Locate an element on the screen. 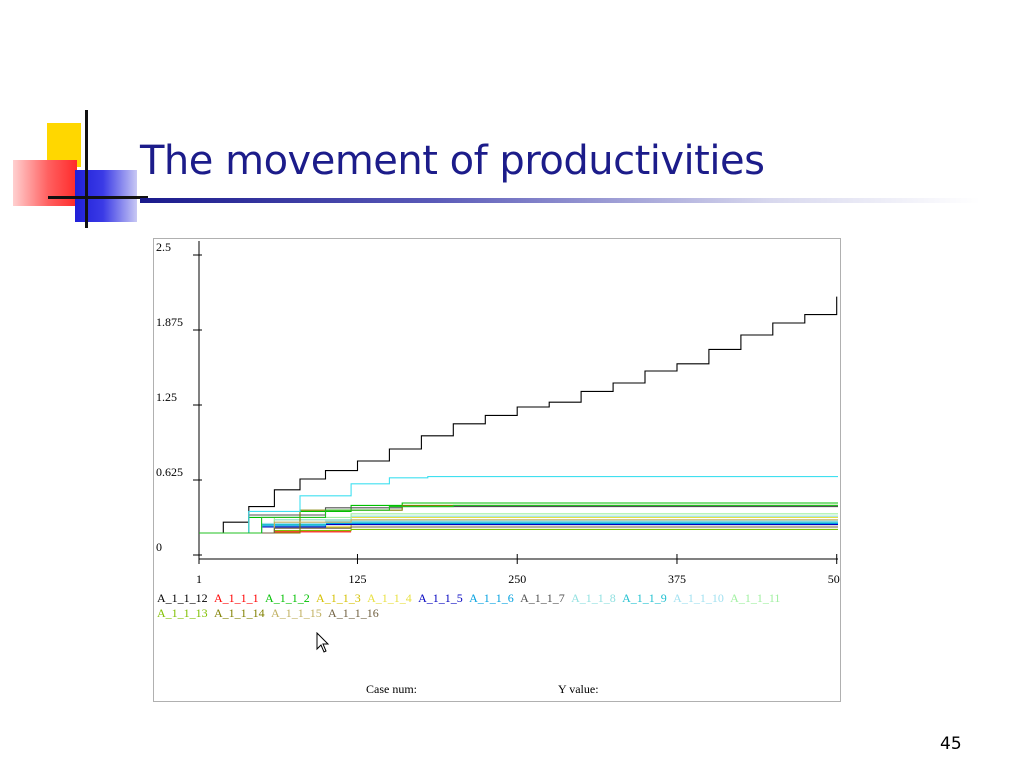 Image resolution: width=1024 pixels, height=768 pixels. y-tick-label: 1.875 is located at coordinates (169, 322).